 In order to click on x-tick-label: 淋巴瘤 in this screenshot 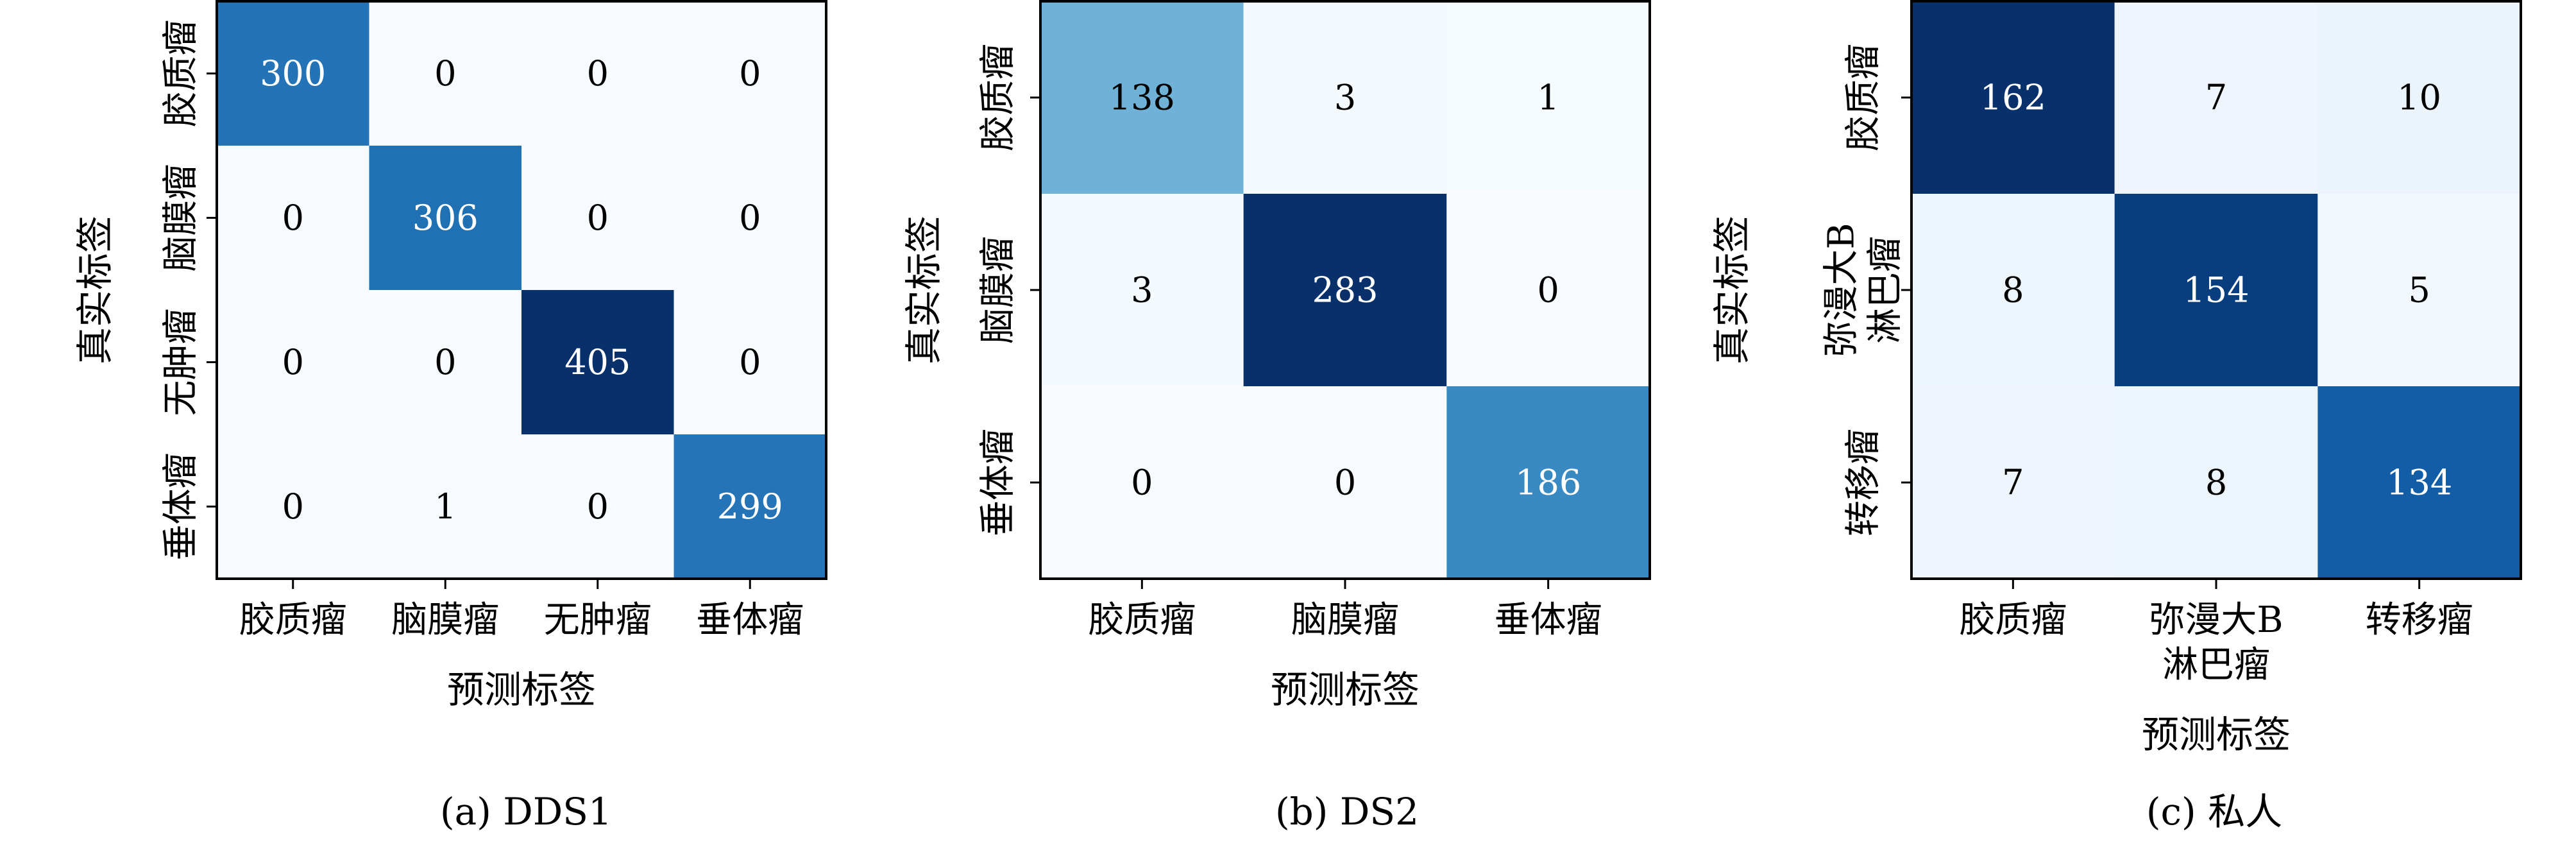, I will do `click(2216, 665)`.